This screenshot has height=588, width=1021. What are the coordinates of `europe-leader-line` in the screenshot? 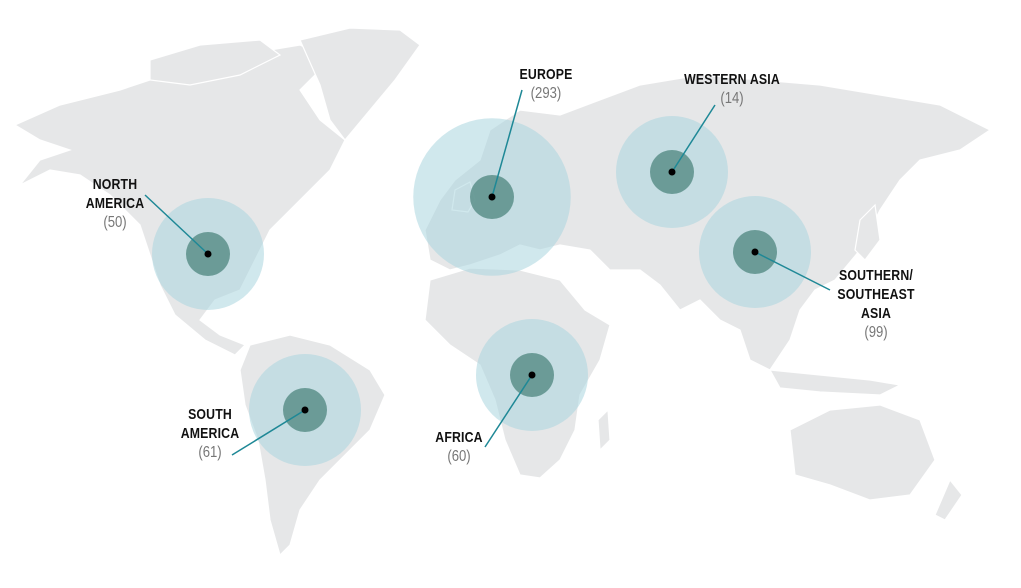 It's located at (507, 143).